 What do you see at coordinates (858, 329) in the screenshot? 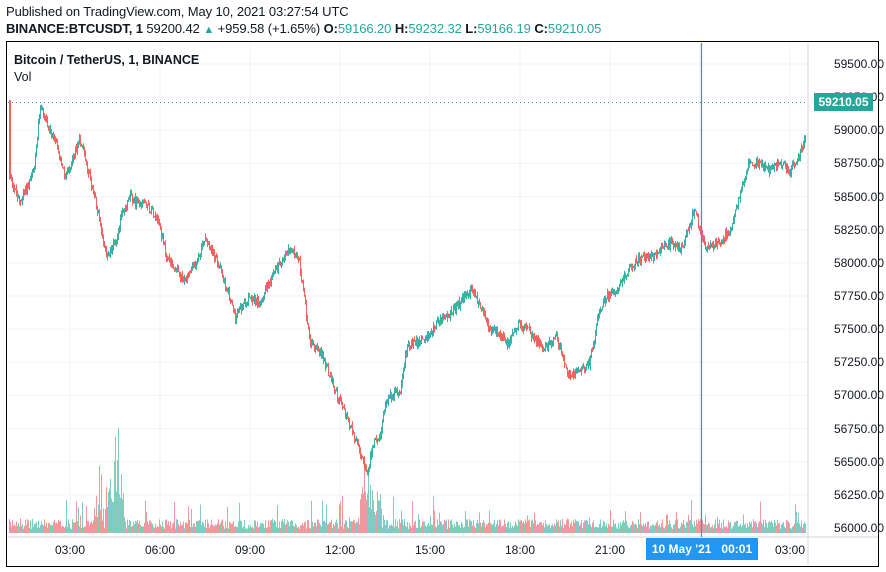
I see `price-tick-label: 57500.00` at bounding box center [858, 329].